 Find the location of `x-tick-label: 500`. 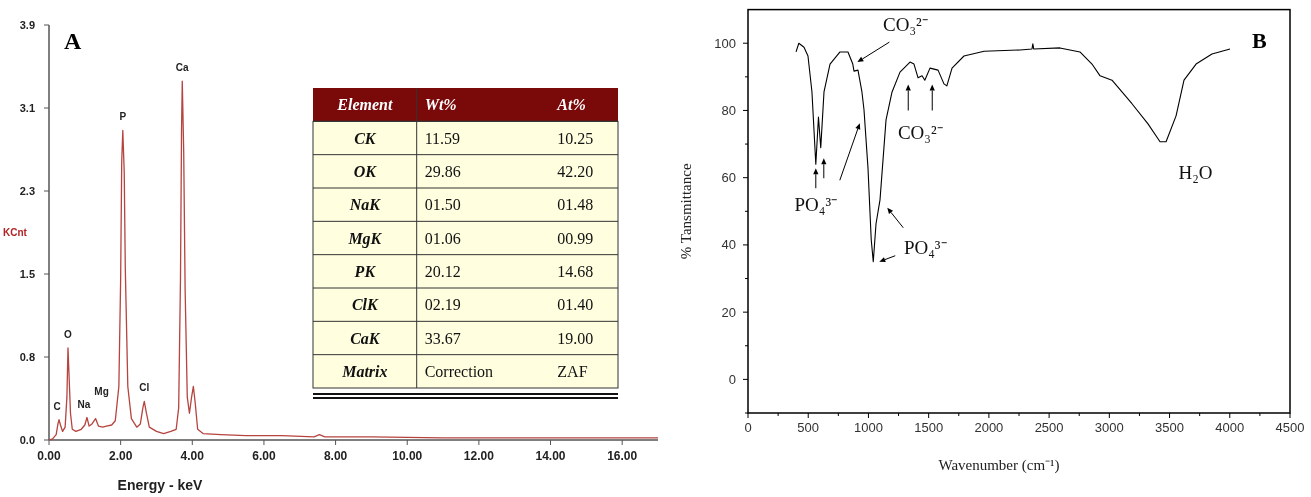

x-tick-label: 500 is located at coordinates (808, 427).